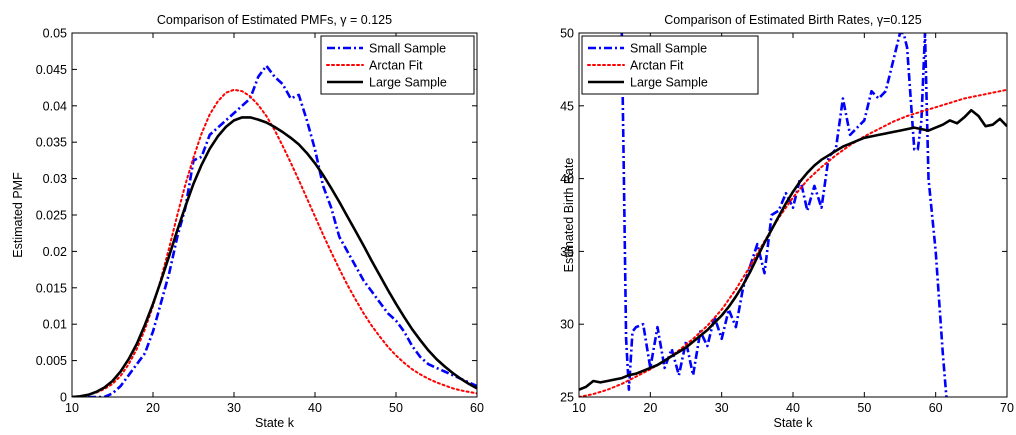 Image resolution: width=1016 pixels, height=435 pixels. What do you see at coordinates (567, 179) in the screenshot?
I see `y-tick-label: 40` at bounding box center [567, 179].